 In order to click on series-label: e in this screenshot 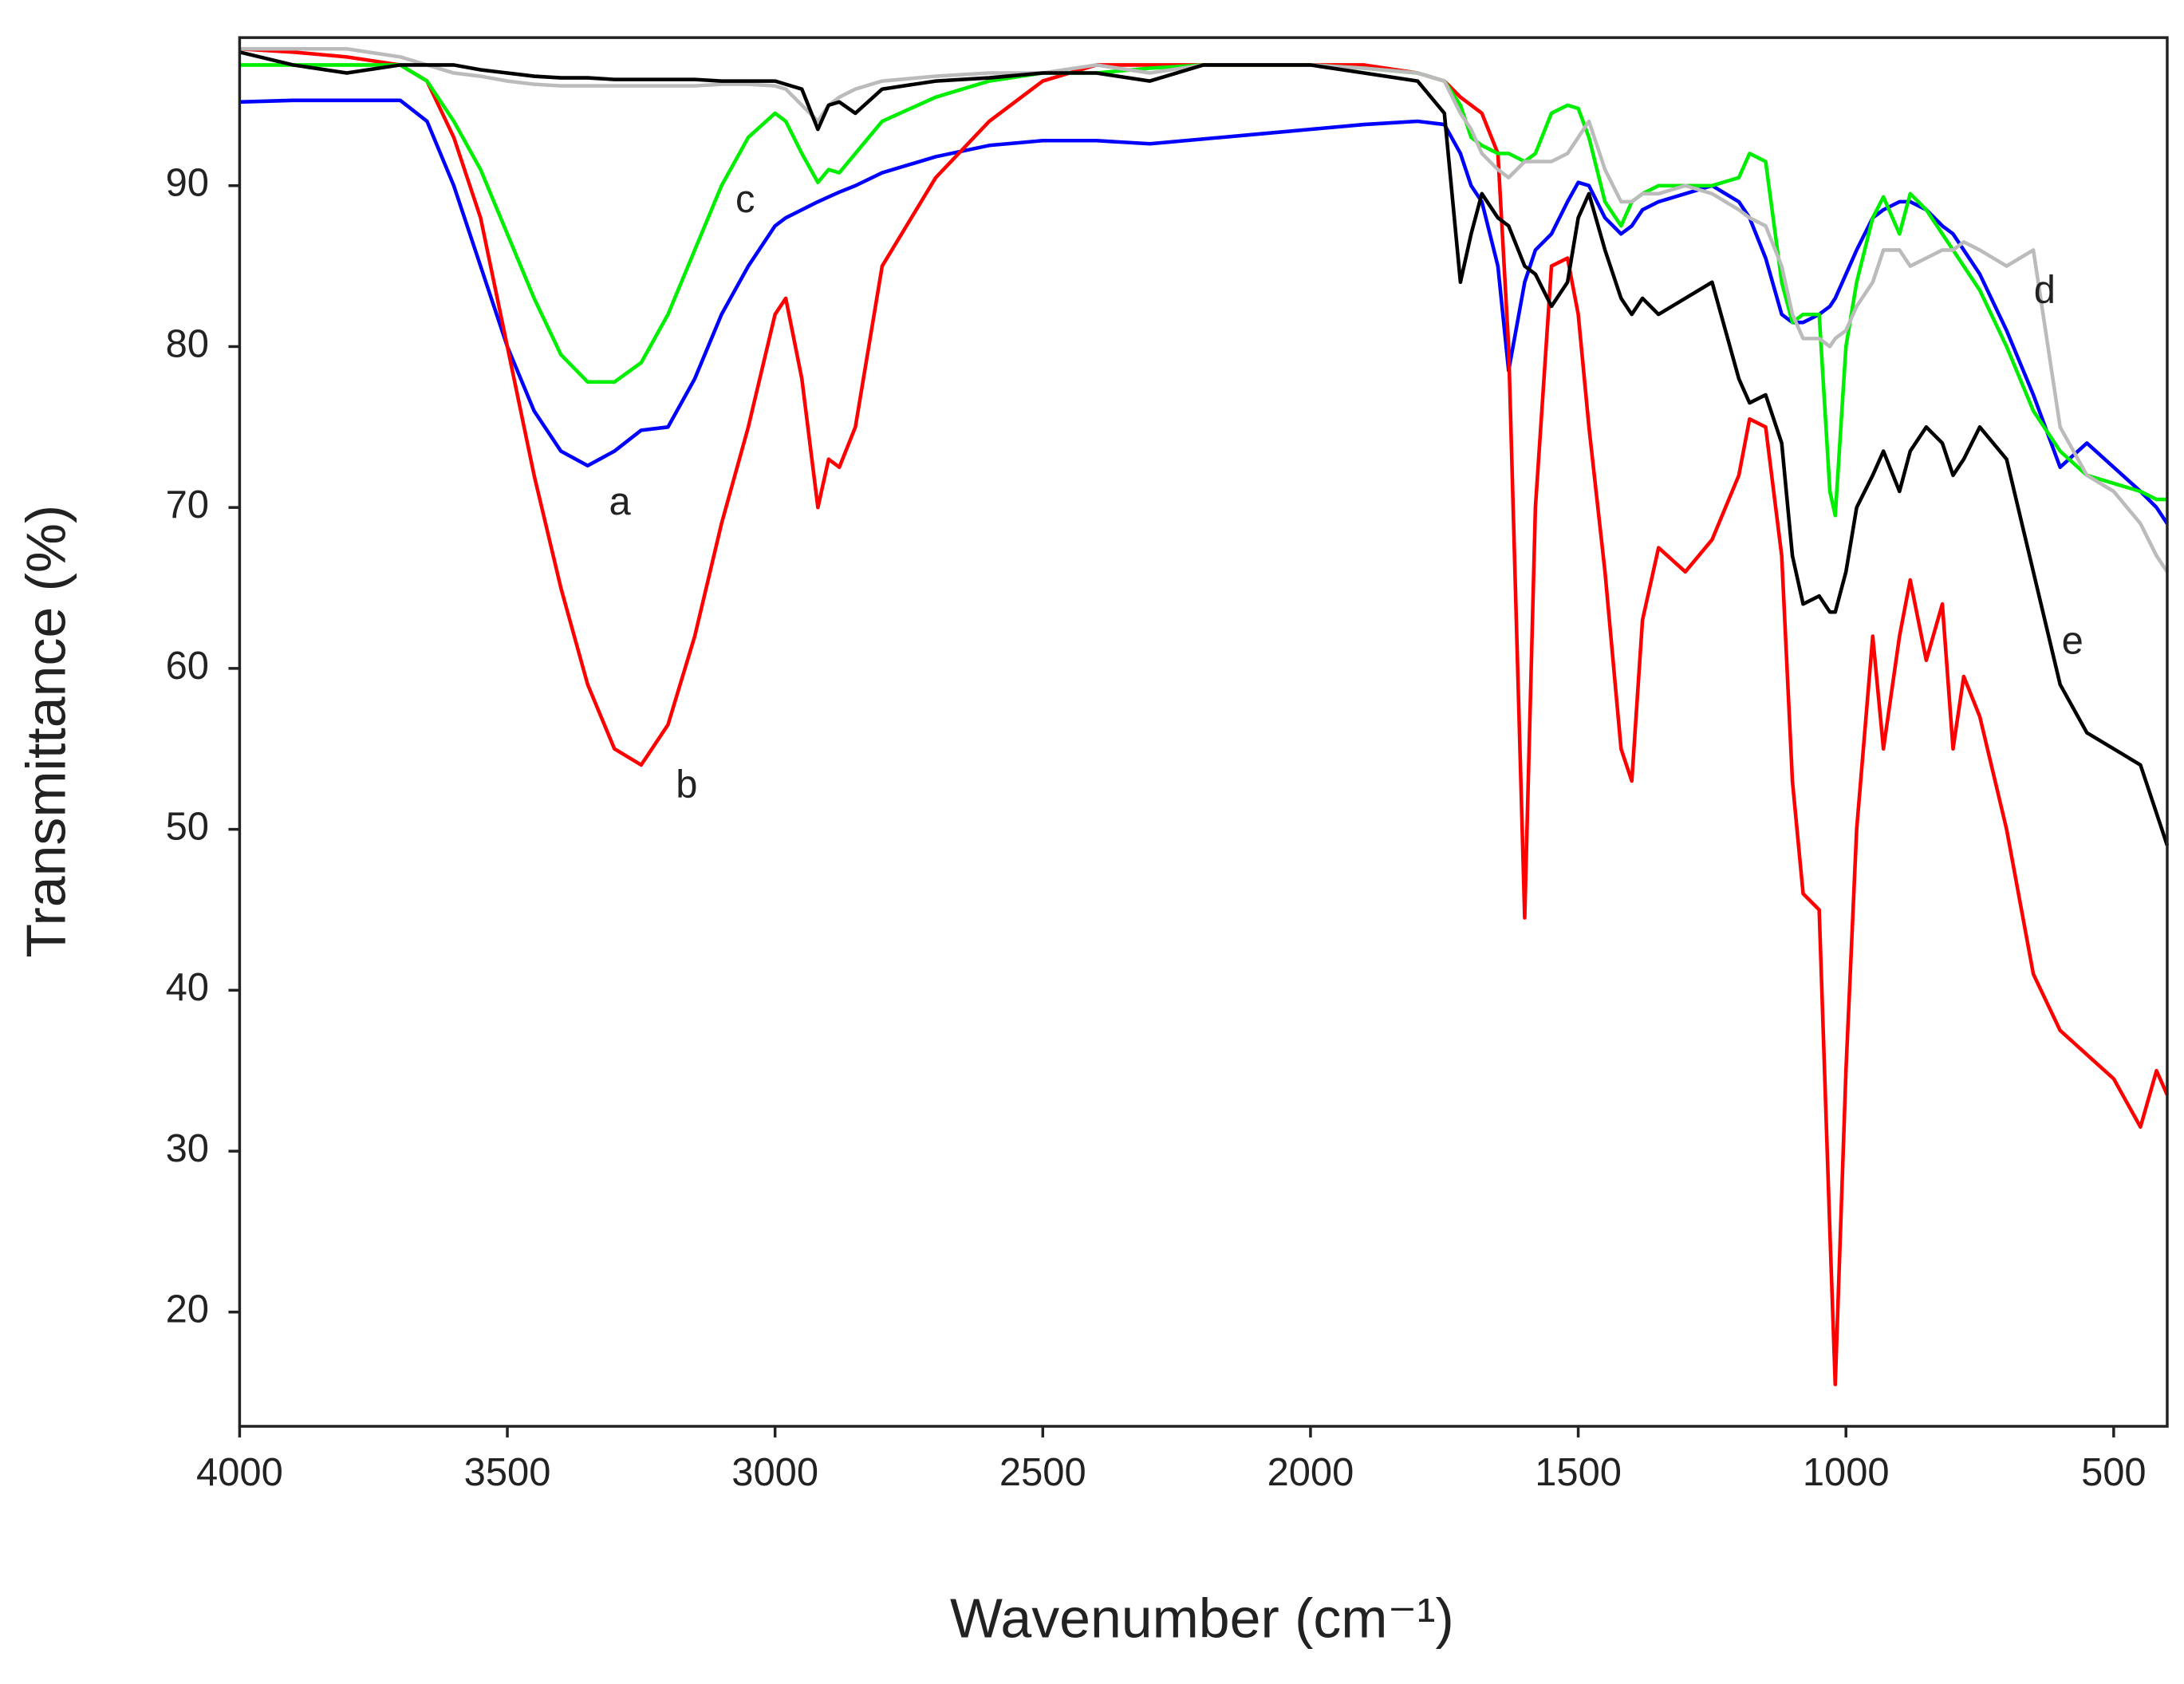, I will do `click(2072, 641)`.